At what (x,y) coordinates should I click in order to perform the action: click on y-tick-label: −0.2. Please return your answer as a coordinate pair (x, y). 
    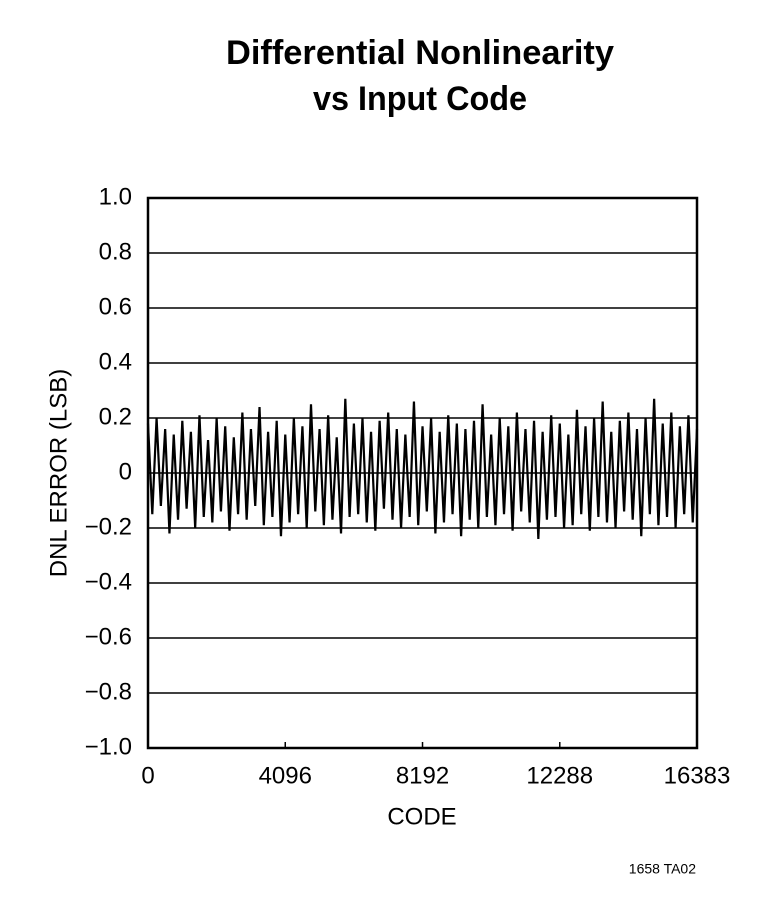
    Looking at the image, I should click on (108, 526).